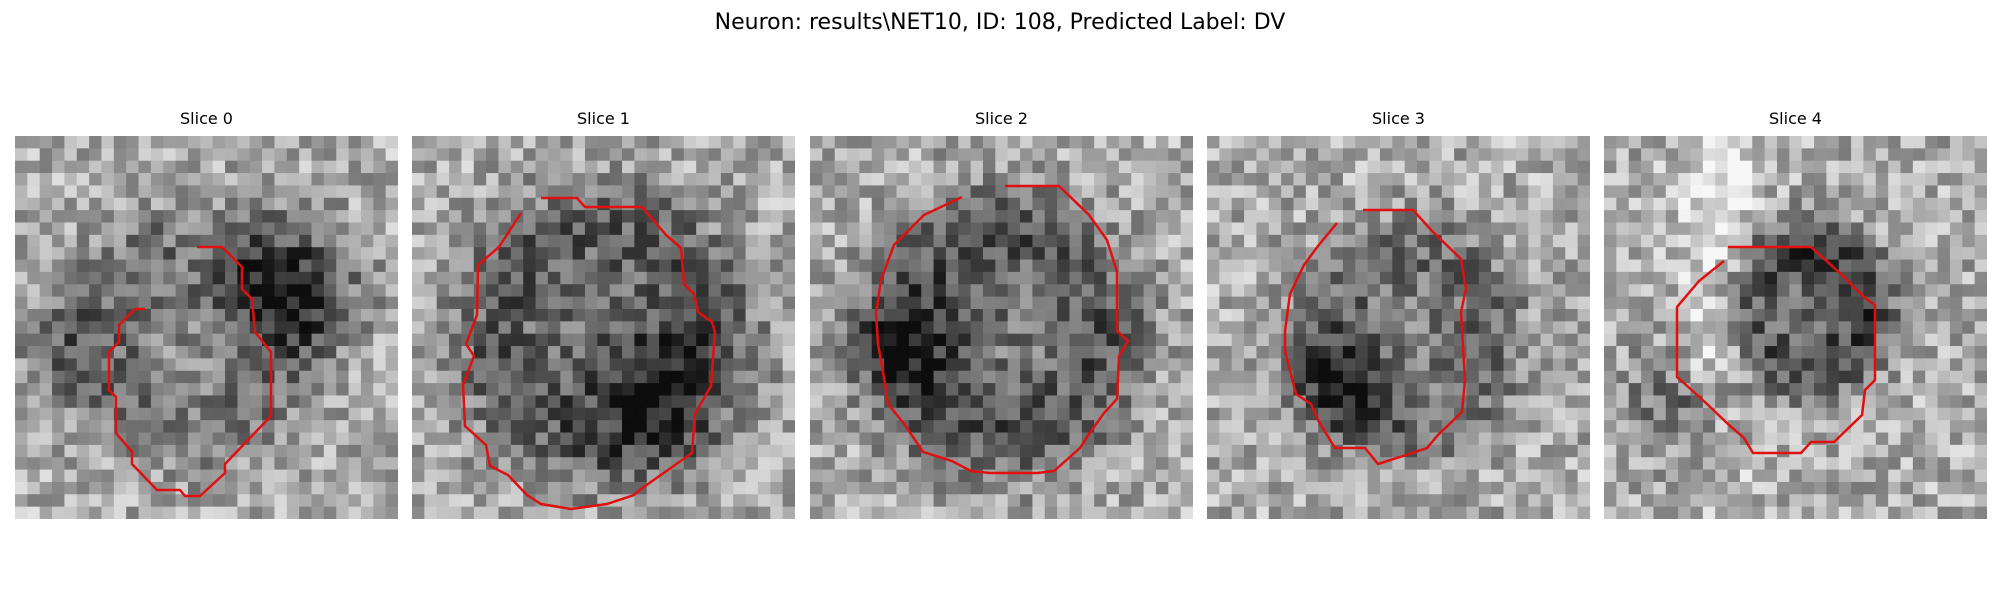 Image resolution: width=2000 pixels, height=600 pixels. I want to click on slice-panel-1: Slice 1, so click(603, 317).